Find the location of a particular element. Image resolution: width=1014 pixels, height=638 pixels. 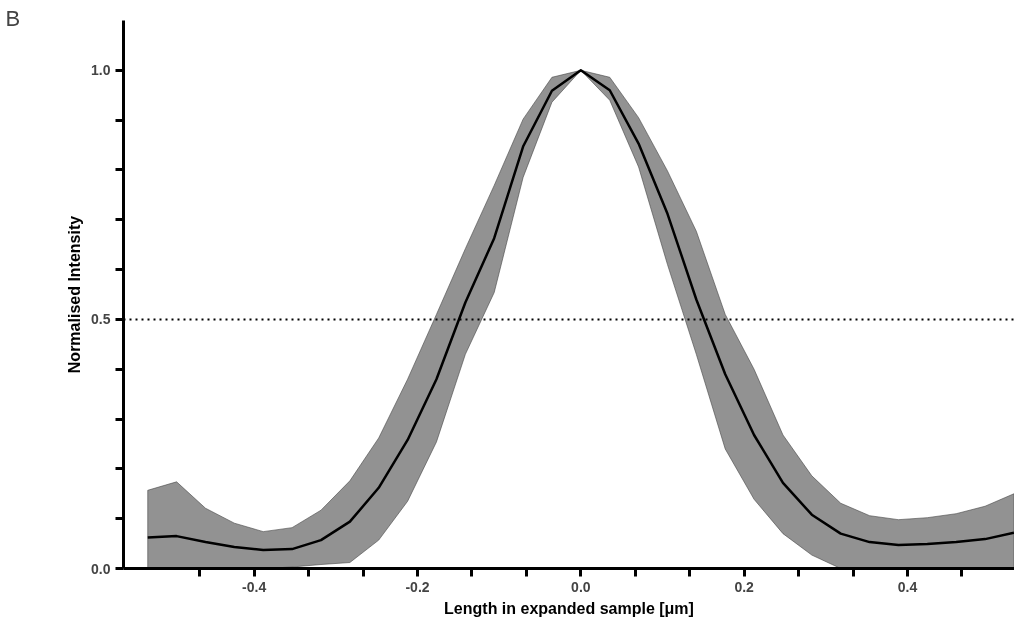

x-tick-label: -0.2 is located at coordinates (417, 586).